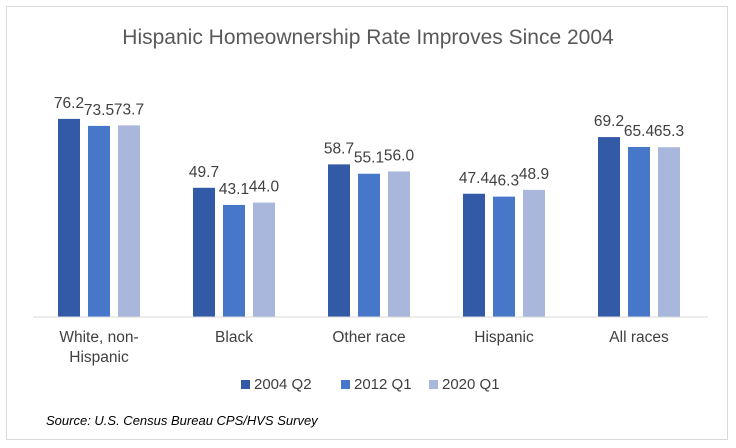 The width and height of the screenshot is (736, 448). I want to click on bar-white-non-hispanic-2020-q1, so click(129, 221).